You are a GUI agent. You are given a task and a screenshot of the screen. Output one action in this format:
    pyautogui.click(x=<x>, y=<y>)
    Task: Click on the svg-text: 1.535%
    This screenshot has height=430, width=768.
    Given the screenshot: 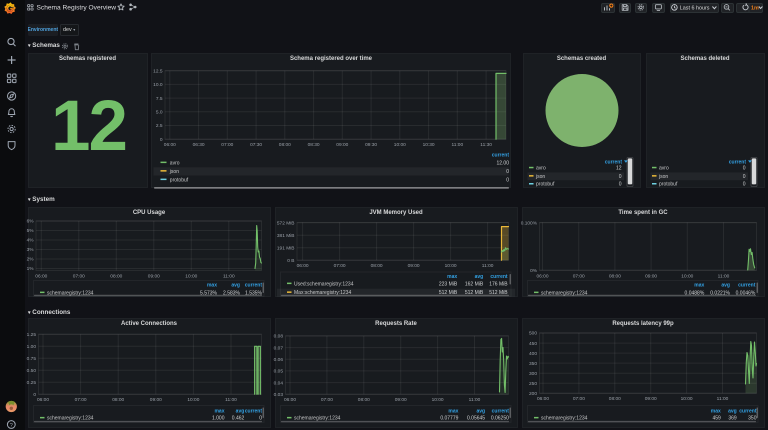 What is the action you would take?
    pyautogui.click(x=254, y=293)
    